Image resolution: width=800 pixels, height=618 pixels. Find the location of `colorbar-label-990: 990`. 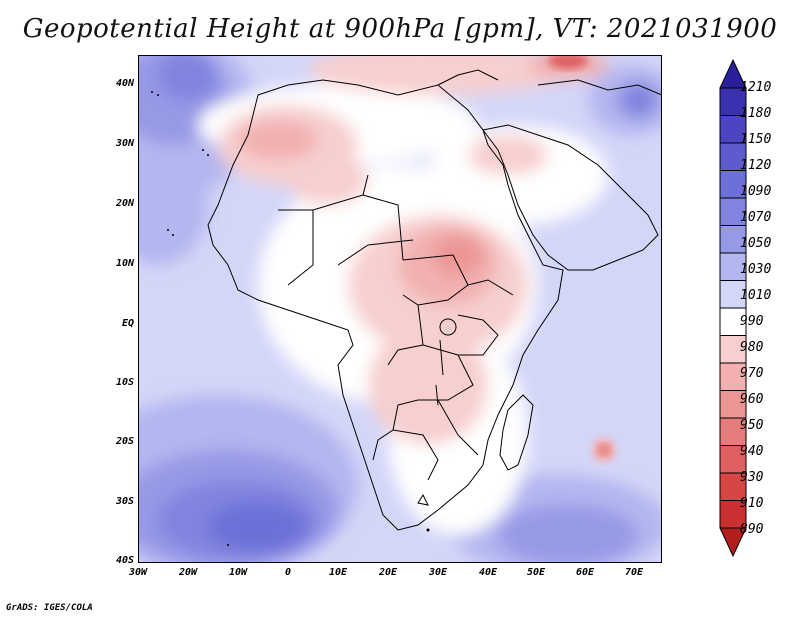

colorbar-label-990: 990 is located at coordinates (752, 321).